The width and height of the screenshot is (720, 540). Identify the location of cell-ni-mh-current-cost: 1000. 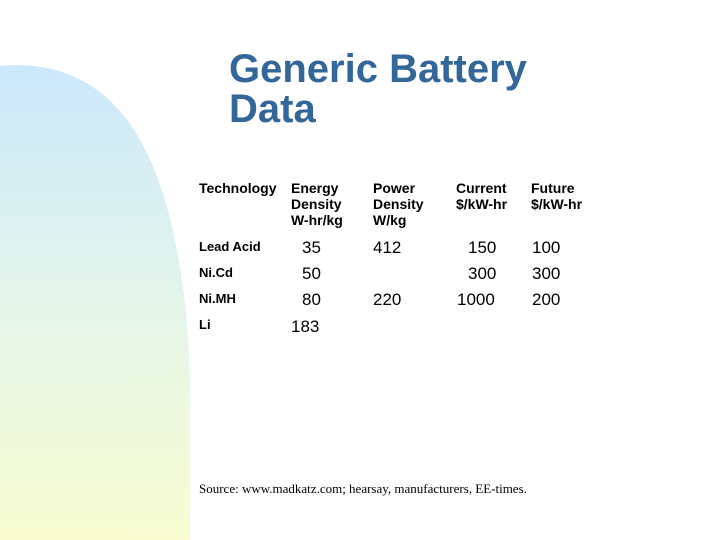
(476, 299).